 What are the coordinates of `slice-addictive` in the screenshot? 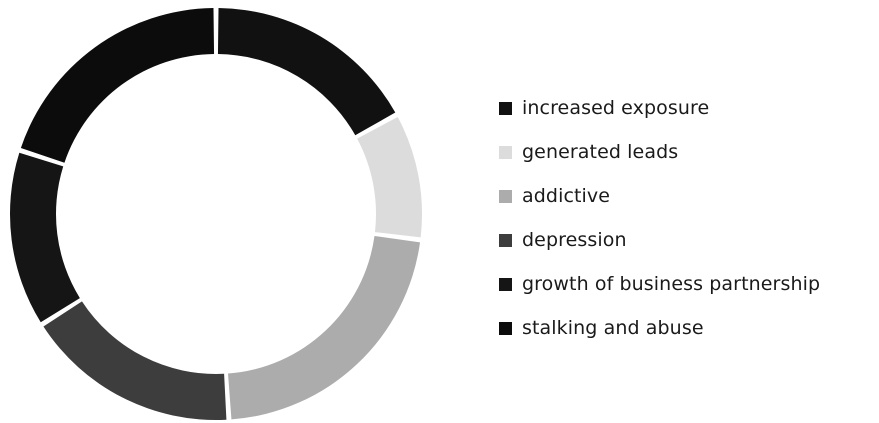 It's located at (324, 327).